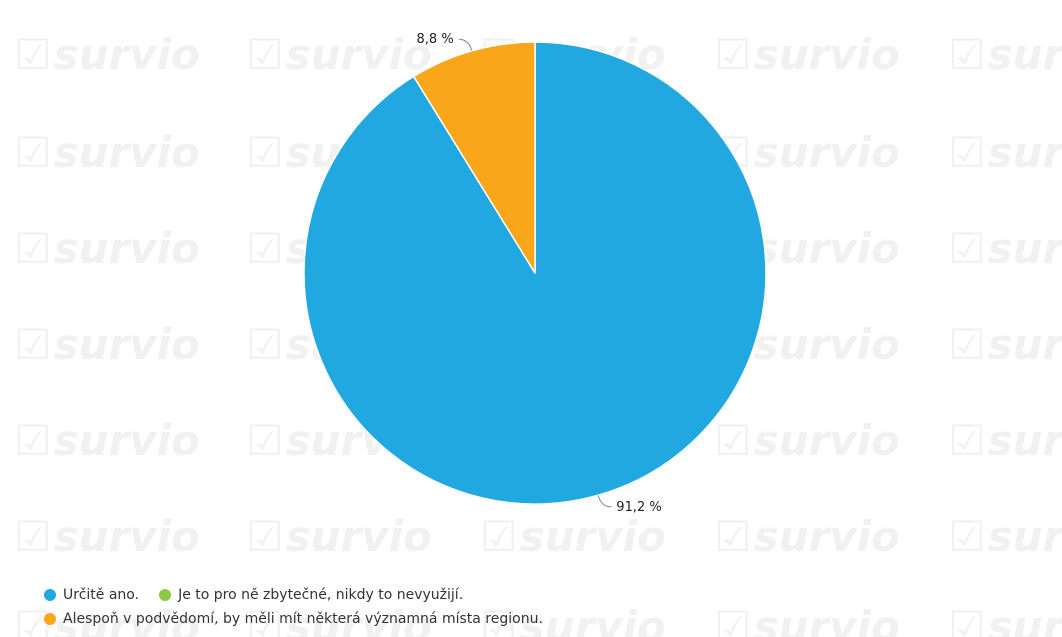  I want to click on legend-label: Určitě ano., so click(101, 595).